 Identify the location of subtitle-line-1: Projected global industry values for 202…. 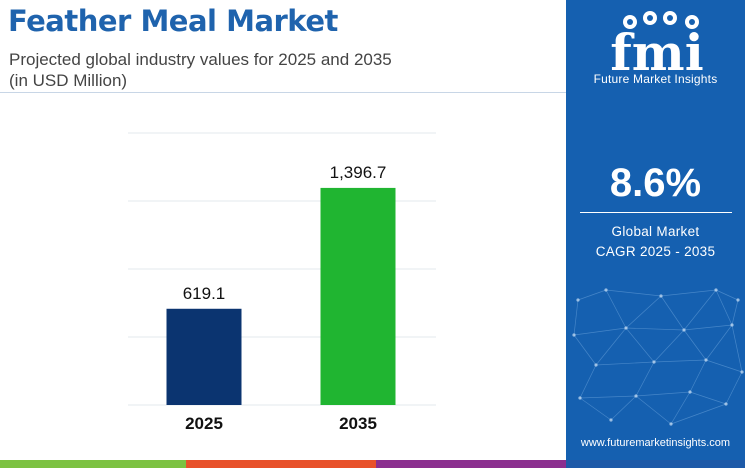
(200, 59).